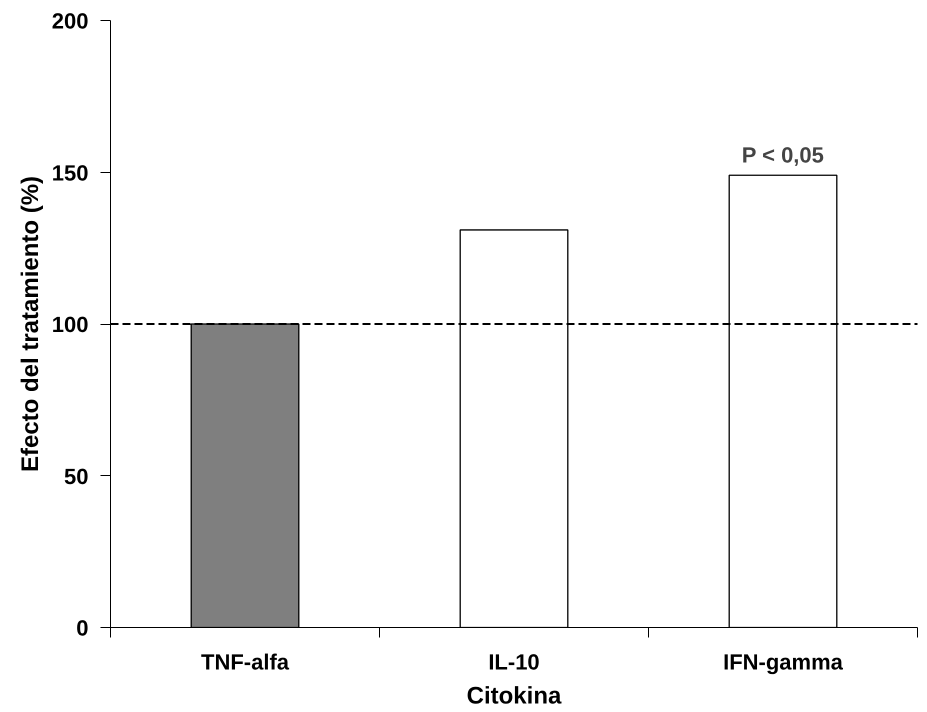  I want to click on y-tick-label: 0, so click(82, 628).